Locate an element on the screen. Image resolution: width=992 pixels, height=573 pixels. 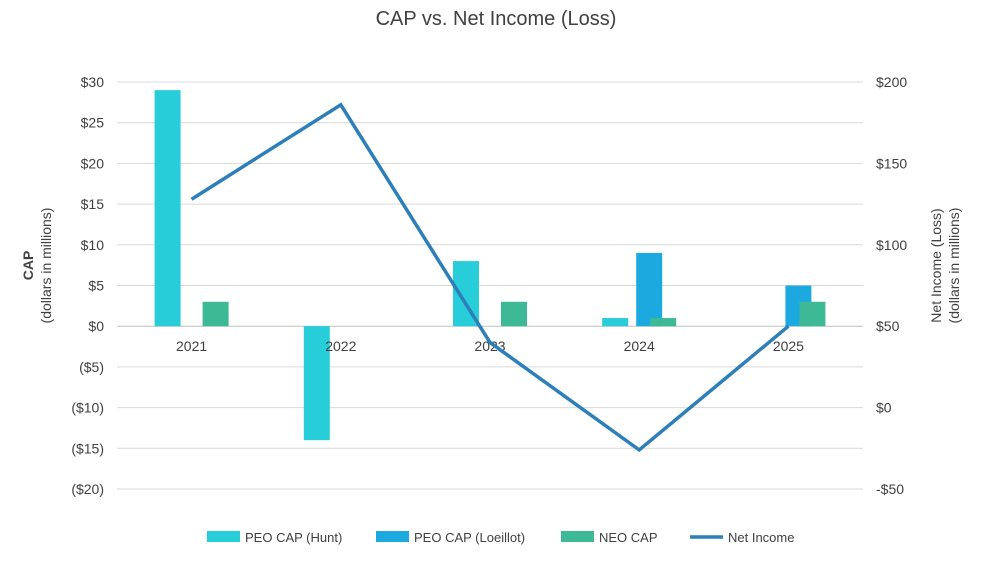
left-axis-subtitle: (dollars in millions) is located at coordinates (46, 266).